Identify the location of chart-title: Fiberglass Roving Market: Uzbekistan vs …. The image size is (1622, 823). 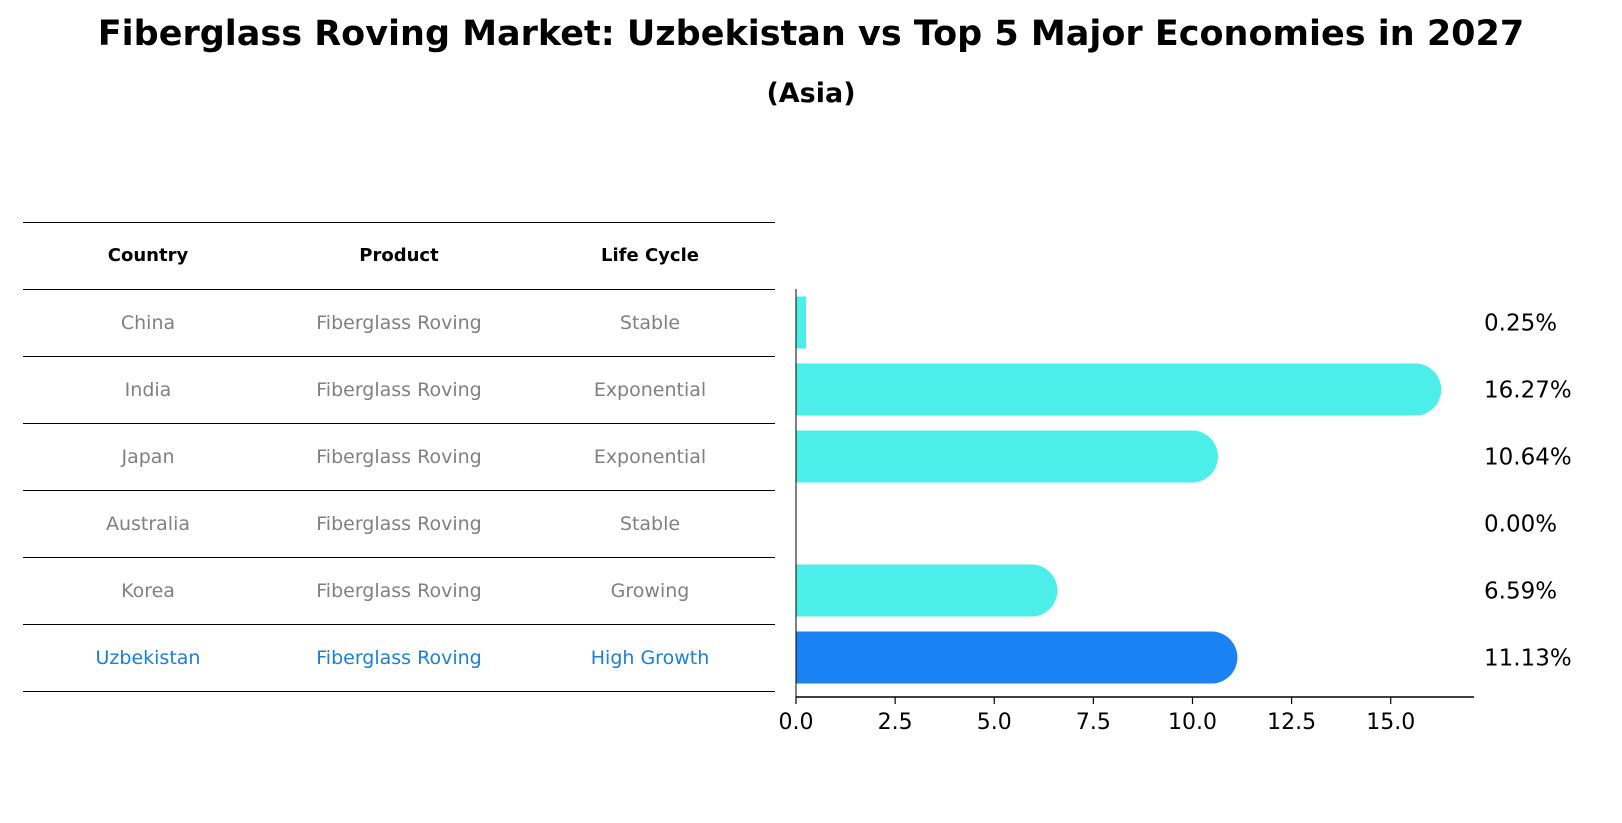
(811, 34).